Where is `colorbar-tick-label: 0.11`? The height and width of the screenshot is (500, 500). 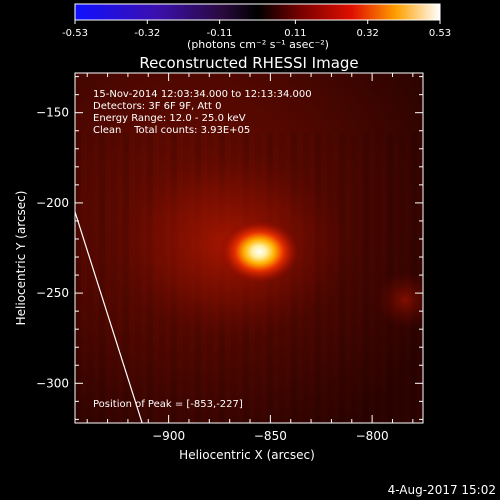
colorbar-tick-label: 0.11 is located at coordinates (295, 33).